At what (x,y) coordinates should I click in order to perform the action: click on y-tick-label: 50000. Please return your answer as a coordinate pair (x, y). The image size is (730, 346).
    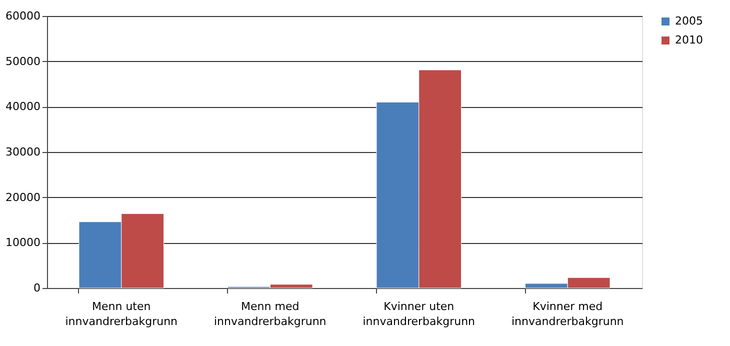
    Looking at the image, I should click on (23, 61).